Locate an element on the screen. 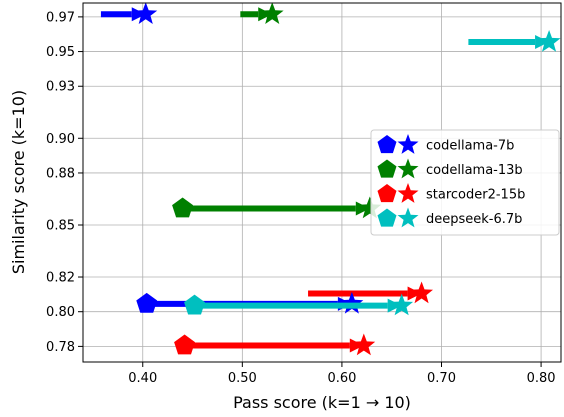 This screenshot has width=564, height=417. legend-codellama-13b-pentagon is located at coordinates (387, 168).